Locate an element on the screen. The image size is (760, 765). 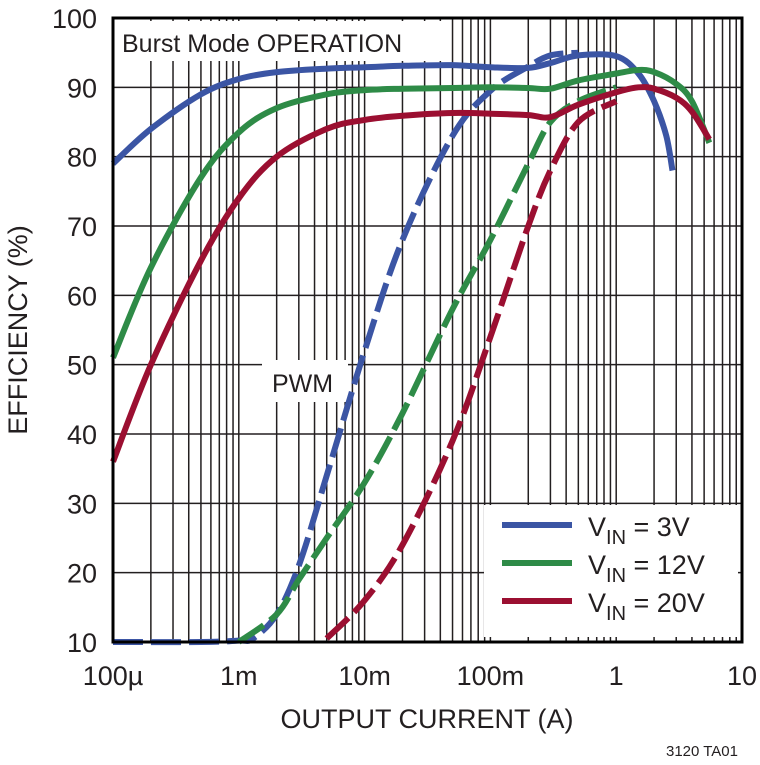
legend-item-vin-20v: VIN = 20V is located at coordinates (603, 606).